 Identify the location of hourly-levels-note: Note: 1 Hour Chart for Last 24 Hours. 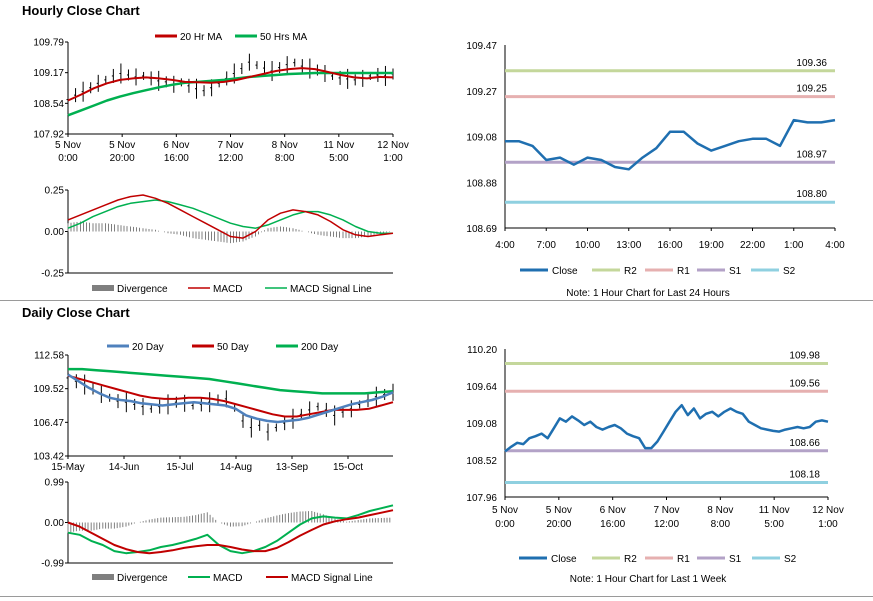
(647, 293).